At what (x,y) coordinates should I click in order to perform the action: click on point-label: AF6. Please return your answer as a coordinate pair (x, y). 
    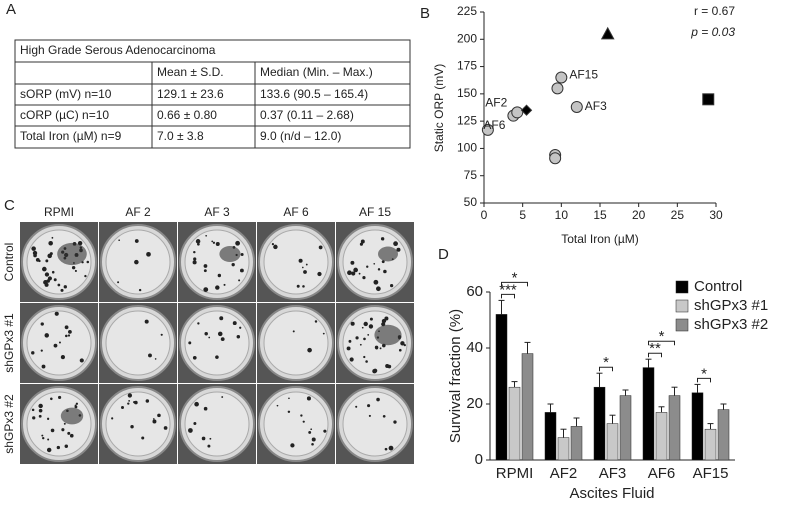
    Looking at the image, I should click on (494, 125).